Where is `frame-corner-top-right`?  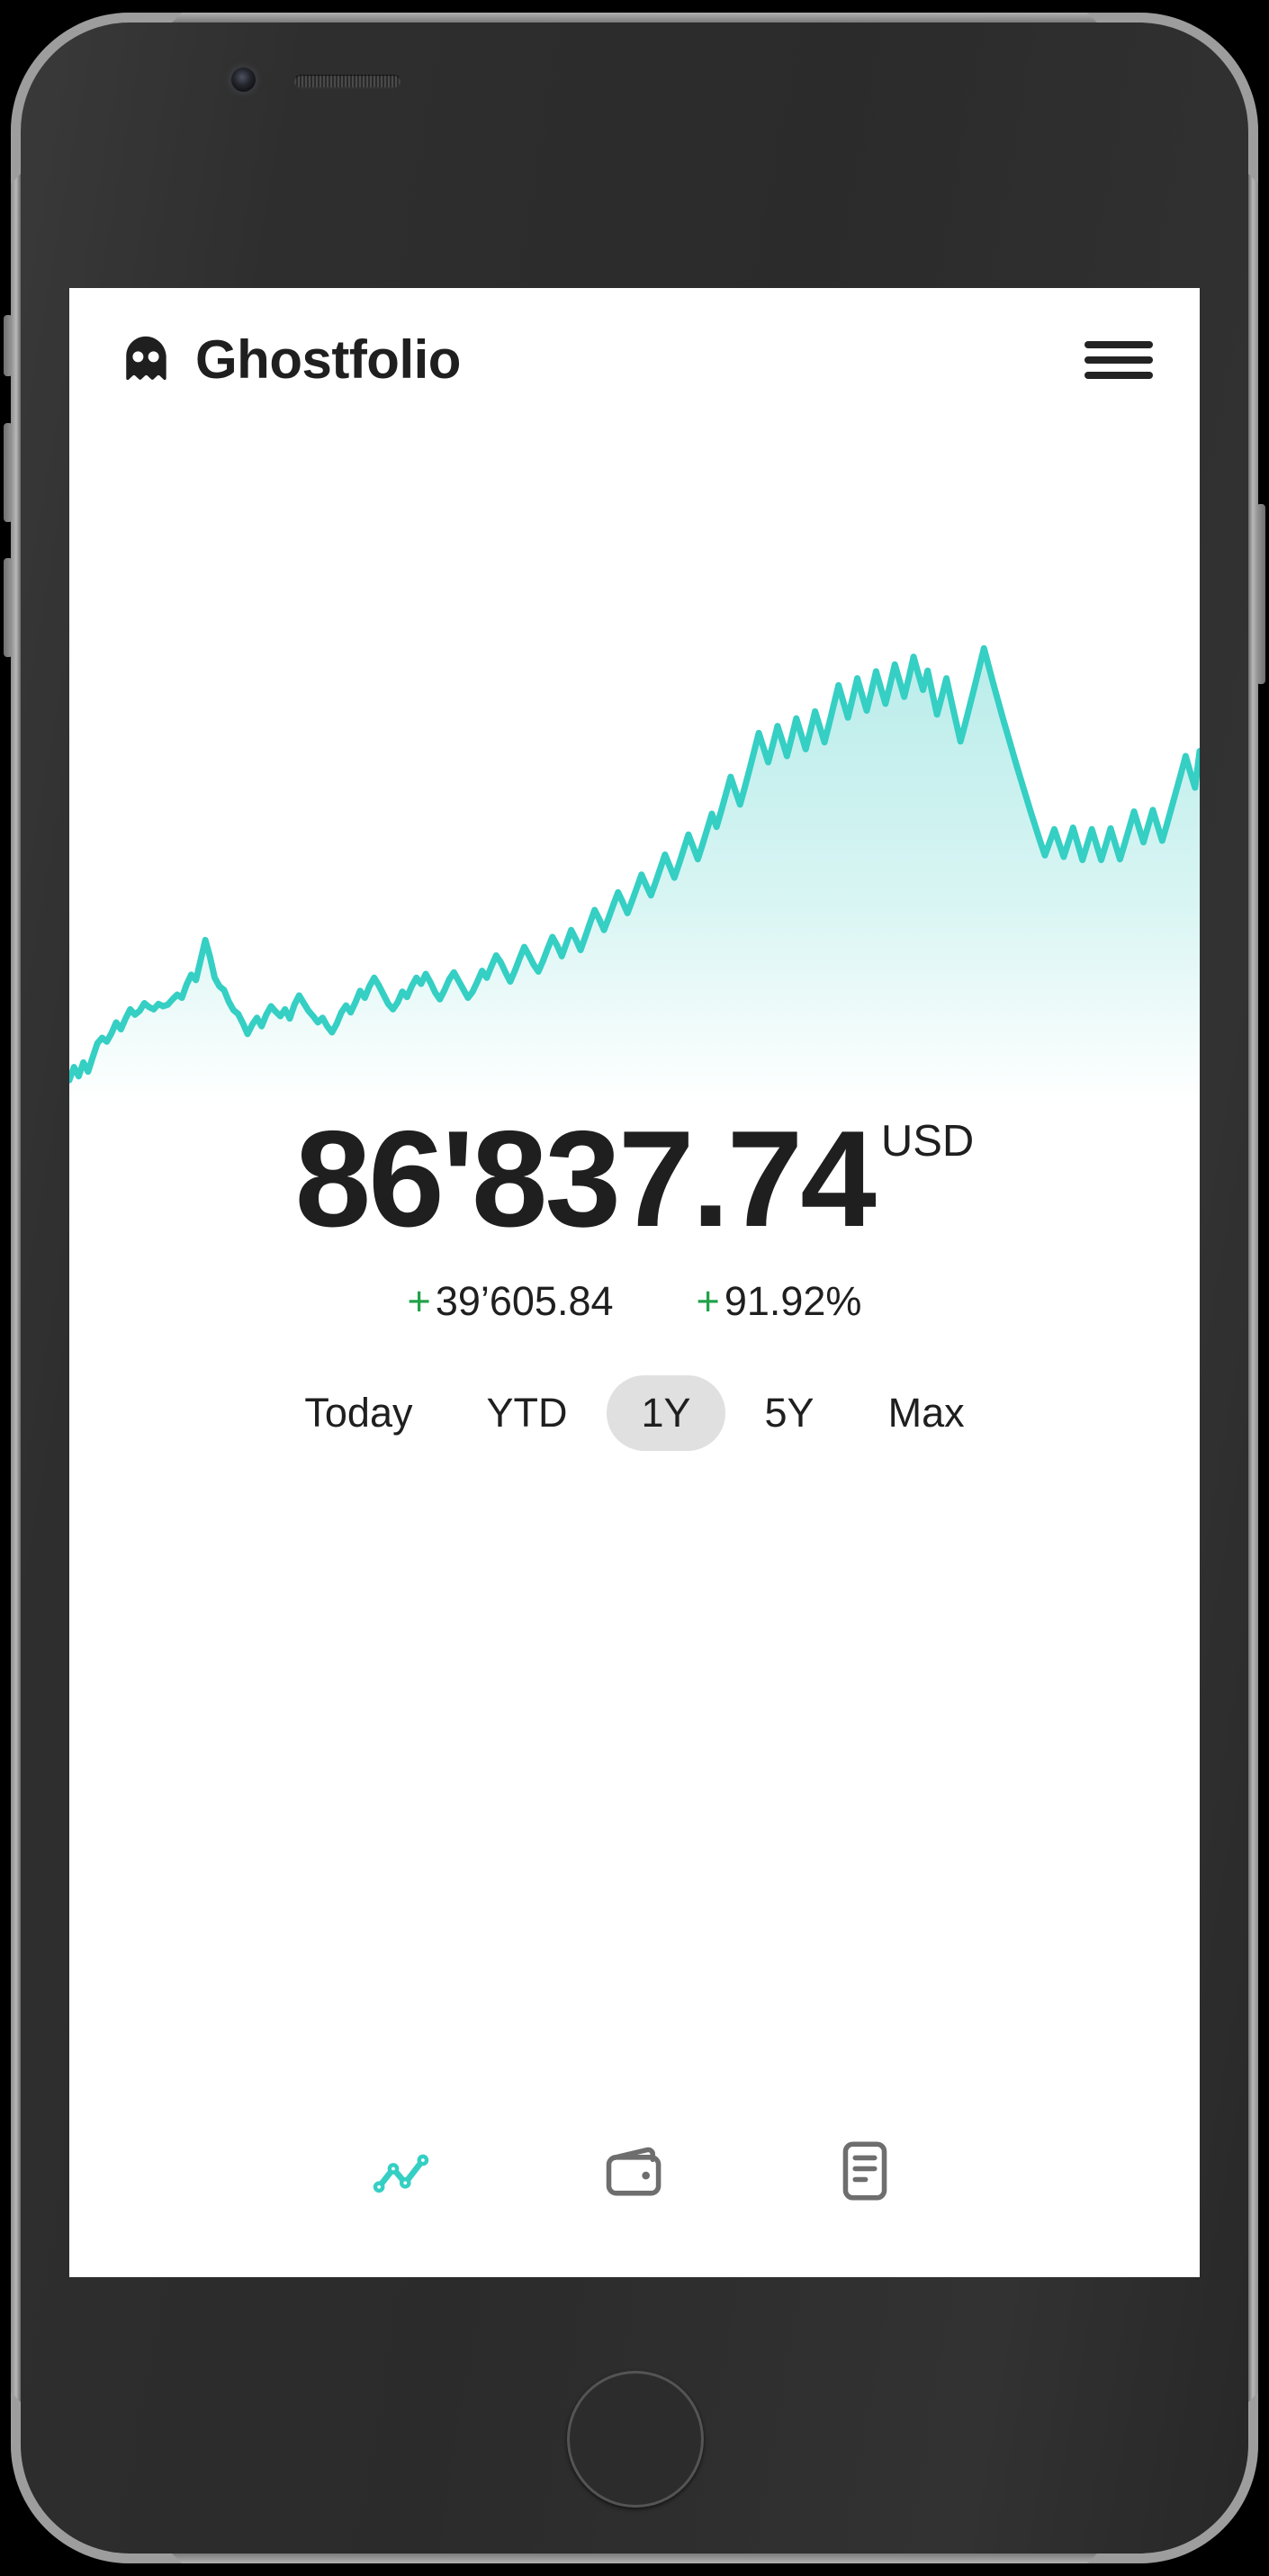
frame-corner-top-right is located at coordinates (1172, 98).